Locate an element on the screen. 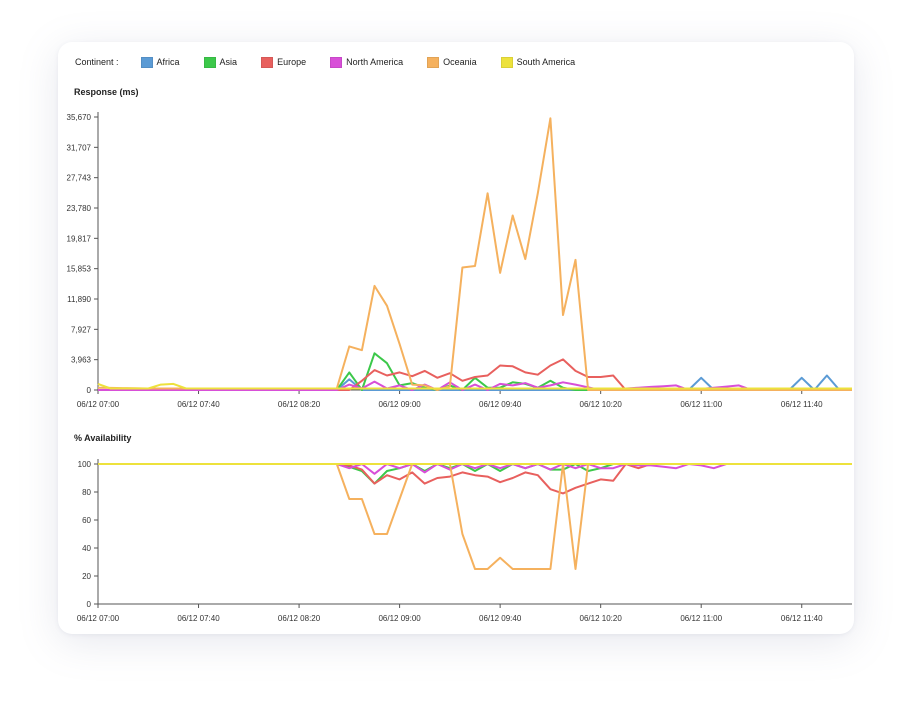  response-x-tick-label: 06/12 10:20 is located at coordinates (601, 404).